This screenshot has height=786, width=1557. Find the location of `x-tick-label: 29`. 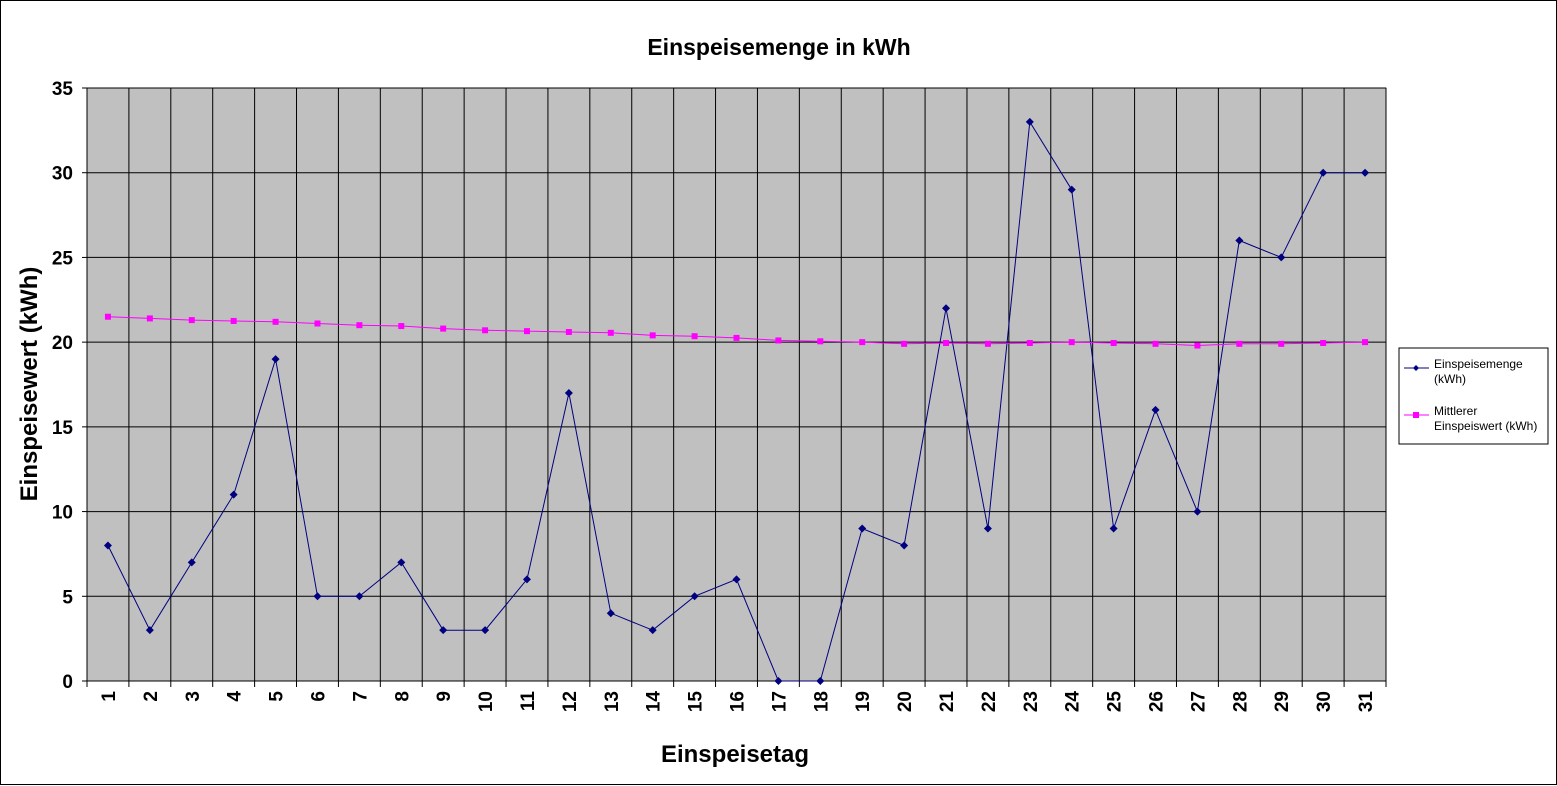

x-tick-label: 29 is located at coordinates (1282, 701).